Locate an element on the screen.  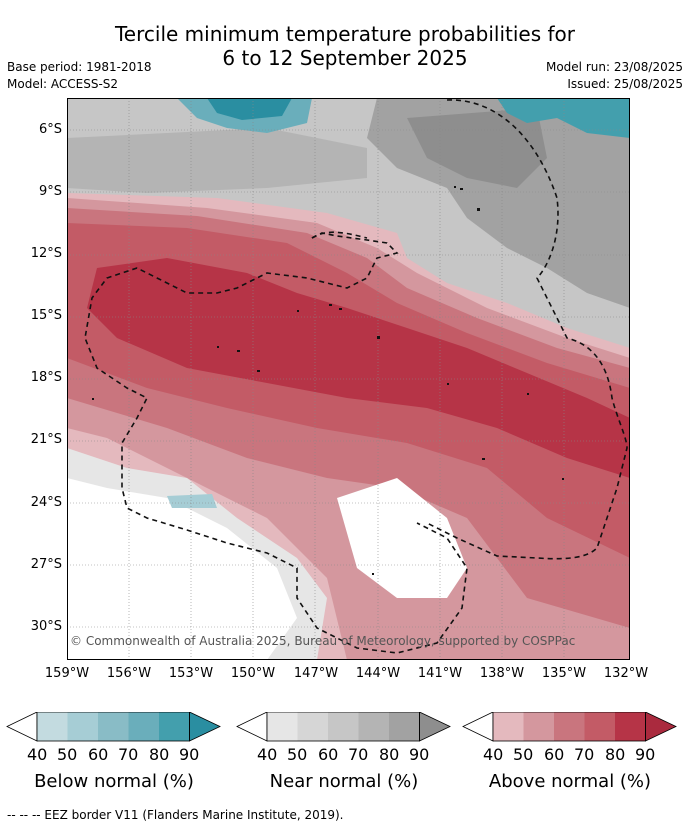
legend-above-normal-lowcap is located at coordinates (478, 727).